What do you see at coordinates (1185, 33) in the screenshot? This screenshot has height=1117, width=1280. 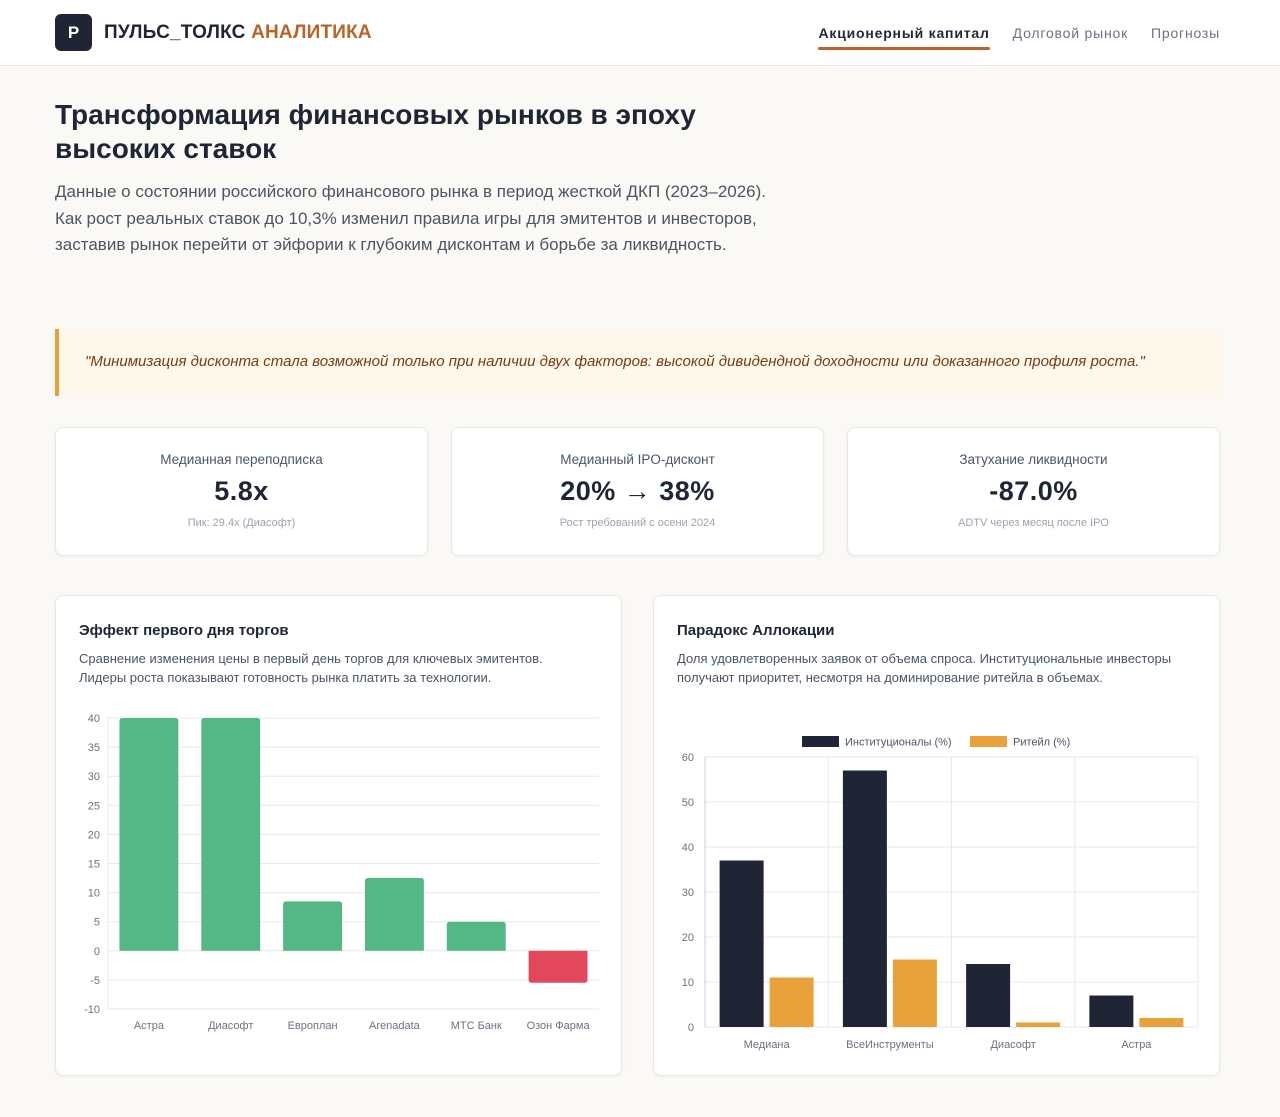 I see `nav-forecasts: Прогнозы` at bounding box center [1185, 33].